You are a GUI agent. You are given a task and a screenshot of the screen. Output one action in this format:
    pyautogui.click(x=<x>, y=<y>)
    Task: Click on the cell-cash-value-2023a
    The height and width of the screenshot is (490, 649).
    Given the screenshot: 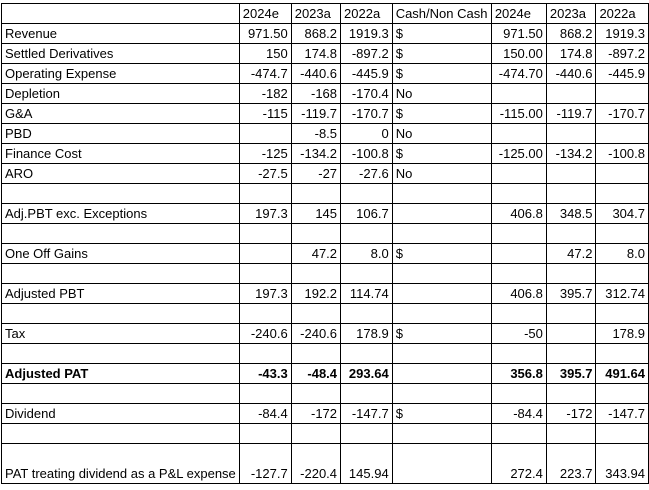 What is the action you would take?
    pyautogui.click(x=571, y=93)
    